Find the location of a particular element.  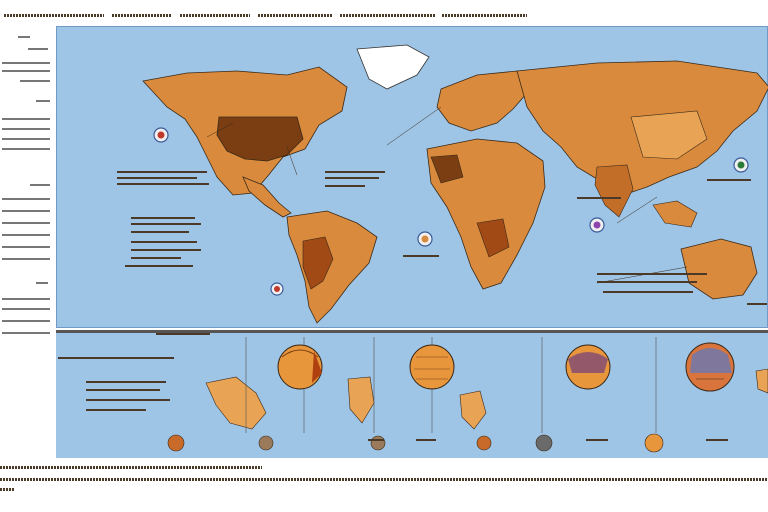

south-america-shape is located at coordinates (332, 267).